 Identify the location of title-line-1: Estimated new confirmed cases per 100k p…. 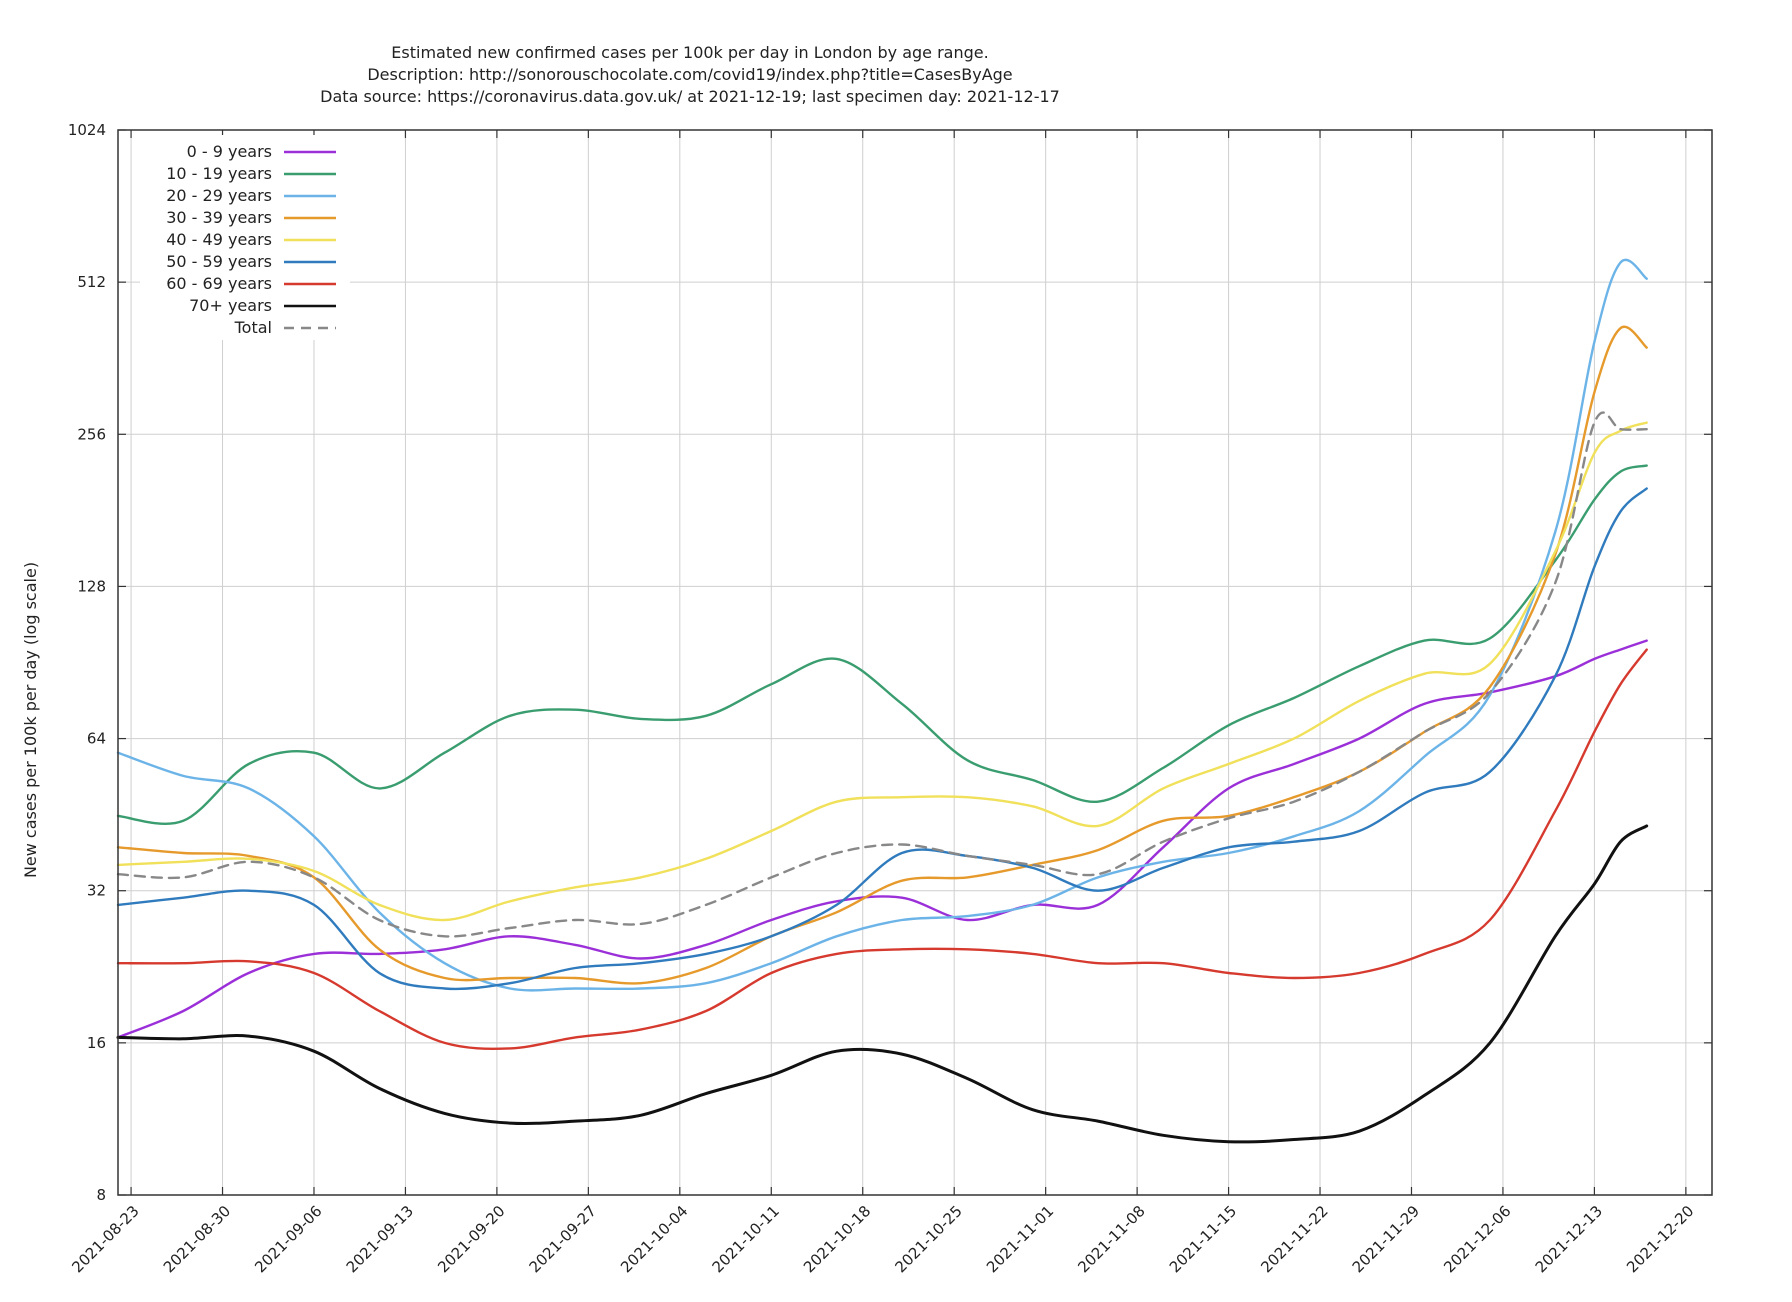
(689, 52).